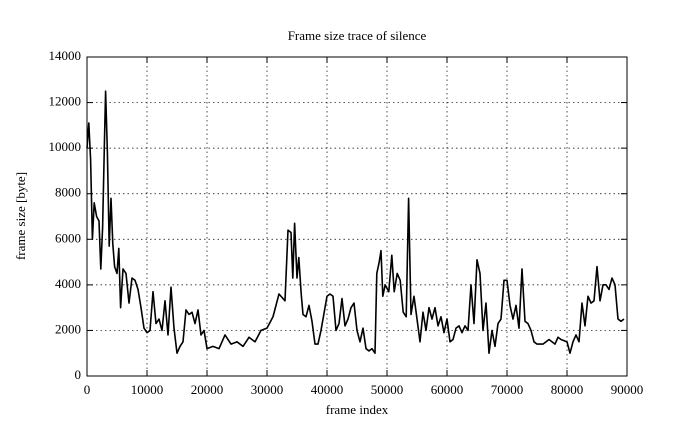 The image size is (695, 429). What do you see at coordinates (147, 389) in the screenshot?
I see `x-tick-label: 10000` at bounding box center [147, 389].